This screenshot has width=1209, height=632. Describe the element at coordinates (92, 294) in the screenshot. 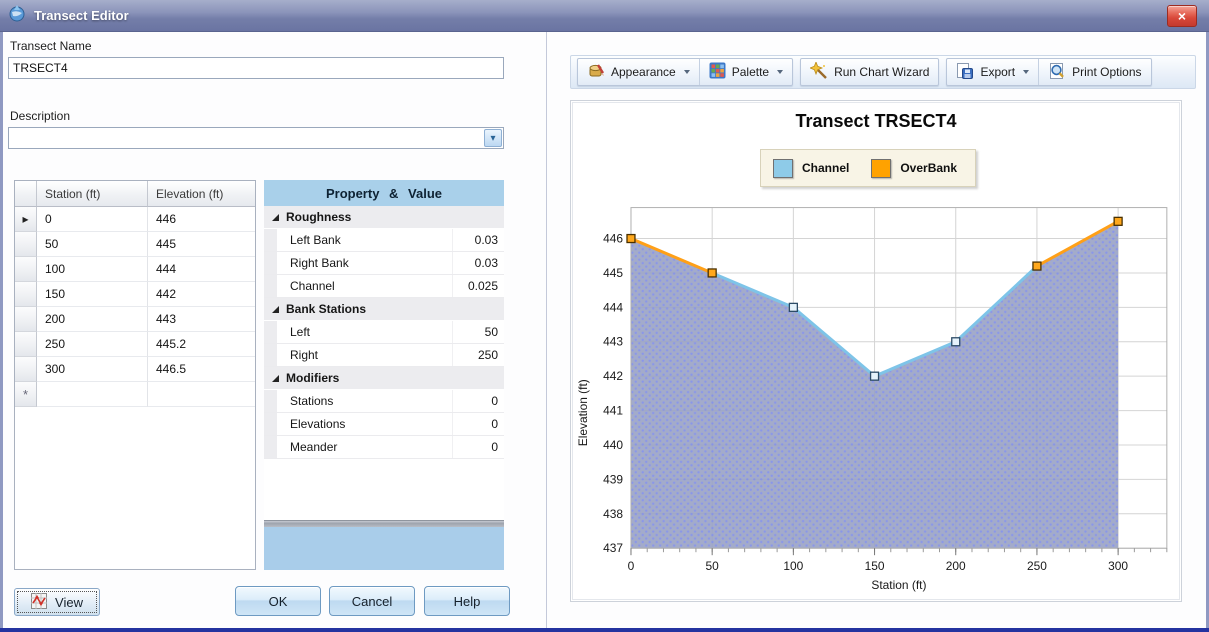

I see `station-cell: 150` at that location.